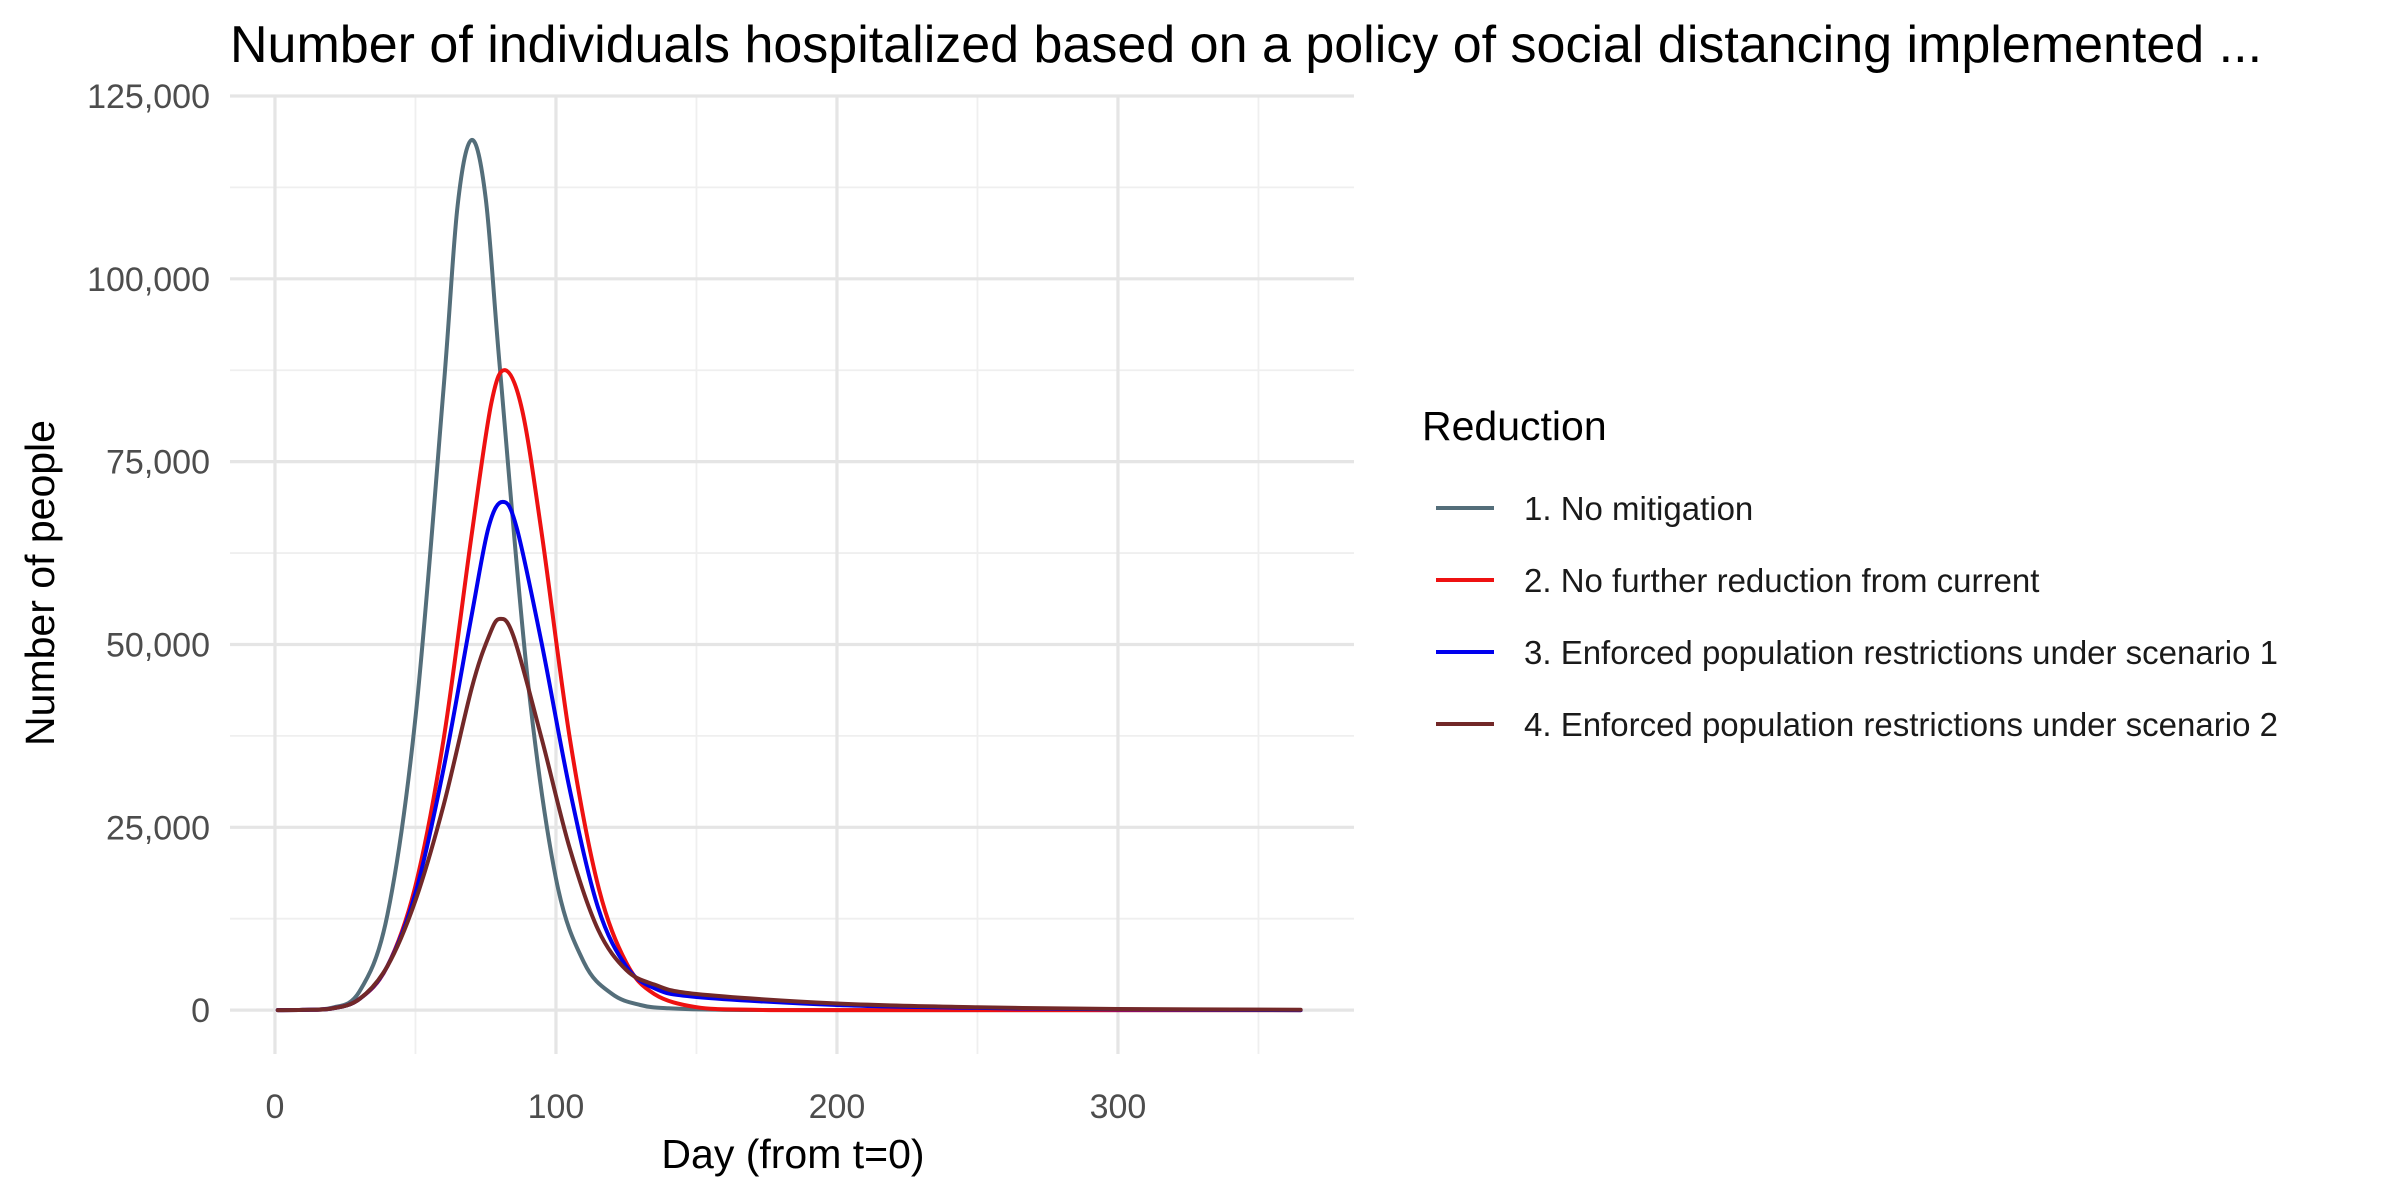 The width and height of the screenshot is (2400, 1200). I want to click on y-tick-label: 50,000, so click(158, 645).